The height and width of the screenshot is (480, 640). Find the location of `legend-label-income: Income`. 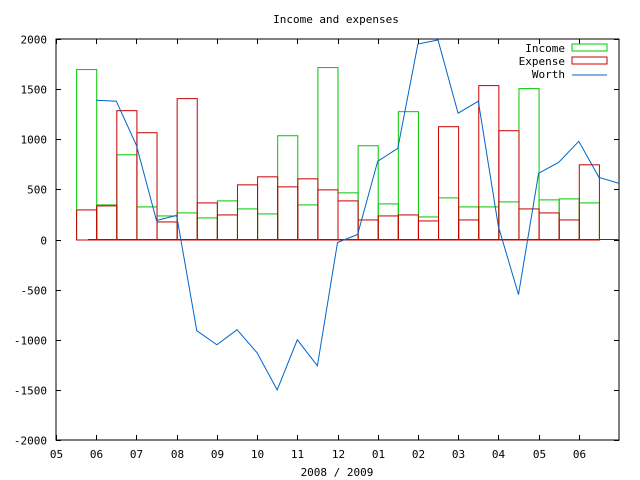

legend-label-income: Income is located at coordinates (545, 48).